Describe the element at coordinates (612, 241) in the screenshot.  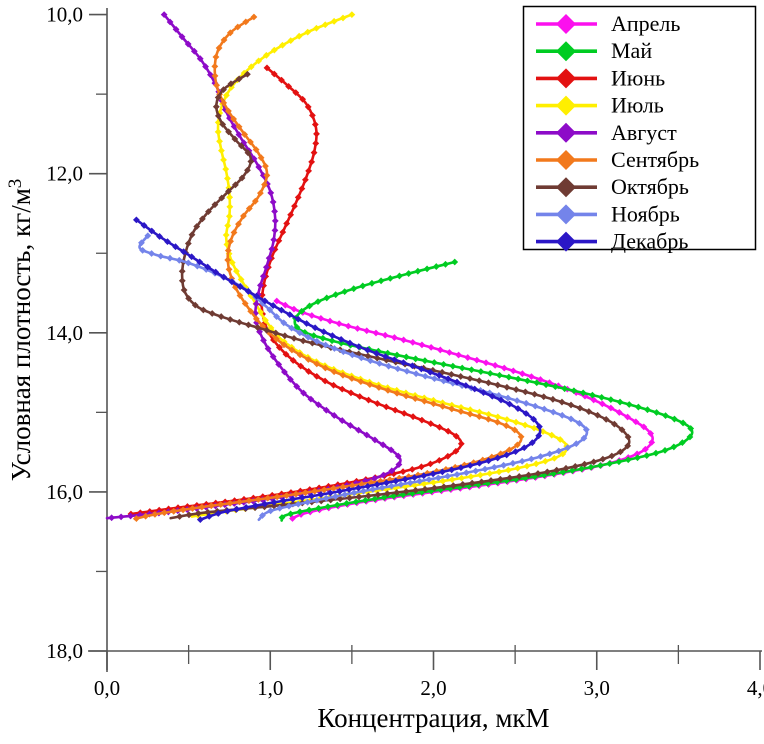
I see `legend-item-Декабрь: Декабрь` at that location.